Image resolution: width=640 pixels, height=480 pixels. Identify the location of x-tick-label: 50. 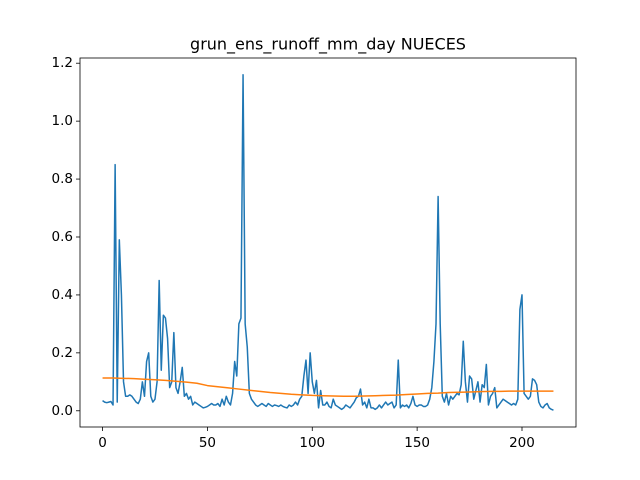
(207, 443).